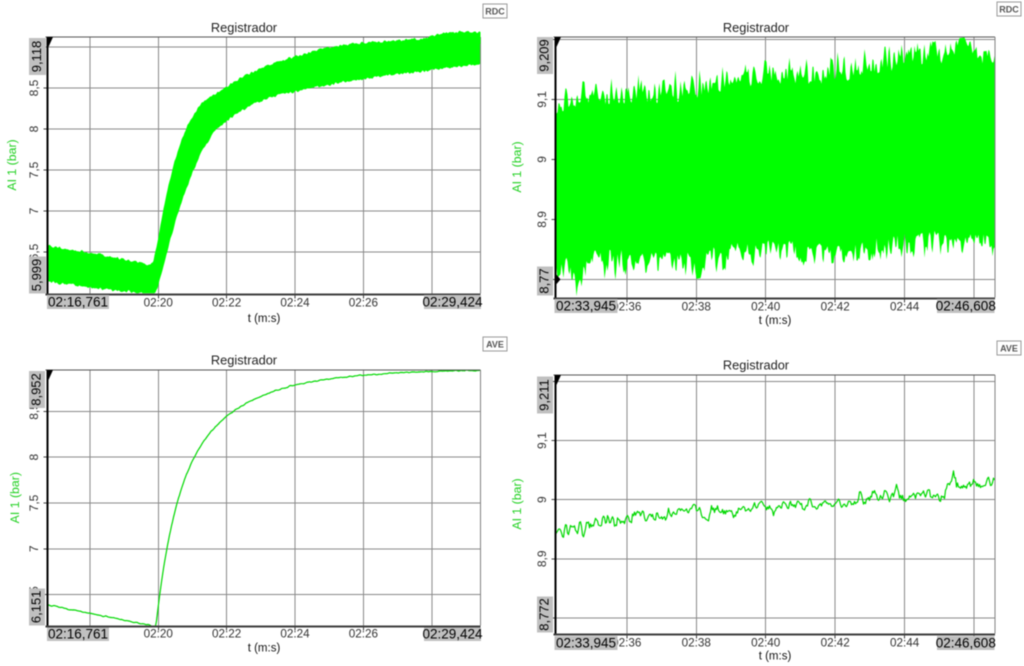  What do you see at coordinates (36, 275) in the screenshot?
I see `svg-text: 5,999` at bounding box center [36, 275].